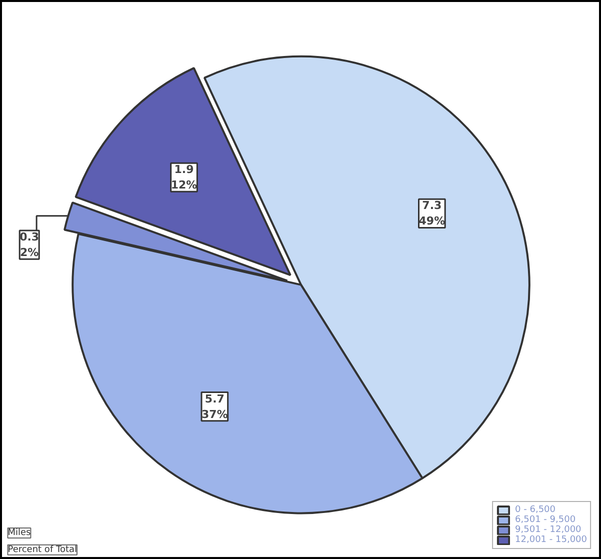  Describe the element at coordinates (548, 530) in the screenshot. I see `legend-label: 9,501 - 12,000` at that location.